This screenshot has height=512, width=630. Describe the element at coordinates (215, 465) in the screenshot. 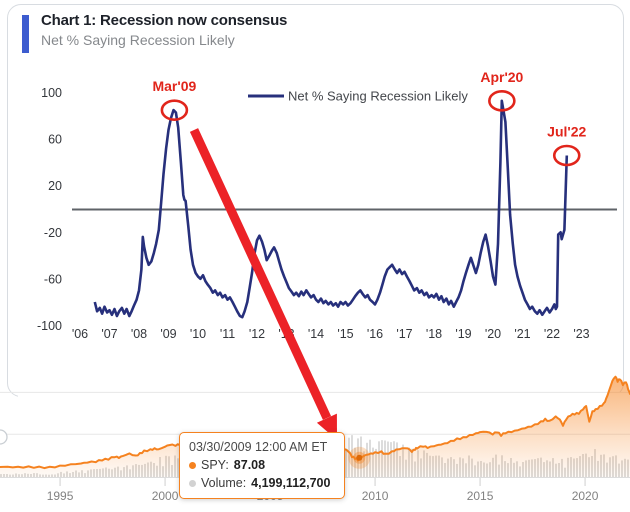

I see `tooltip-symbol-label: SPY:` at that location.